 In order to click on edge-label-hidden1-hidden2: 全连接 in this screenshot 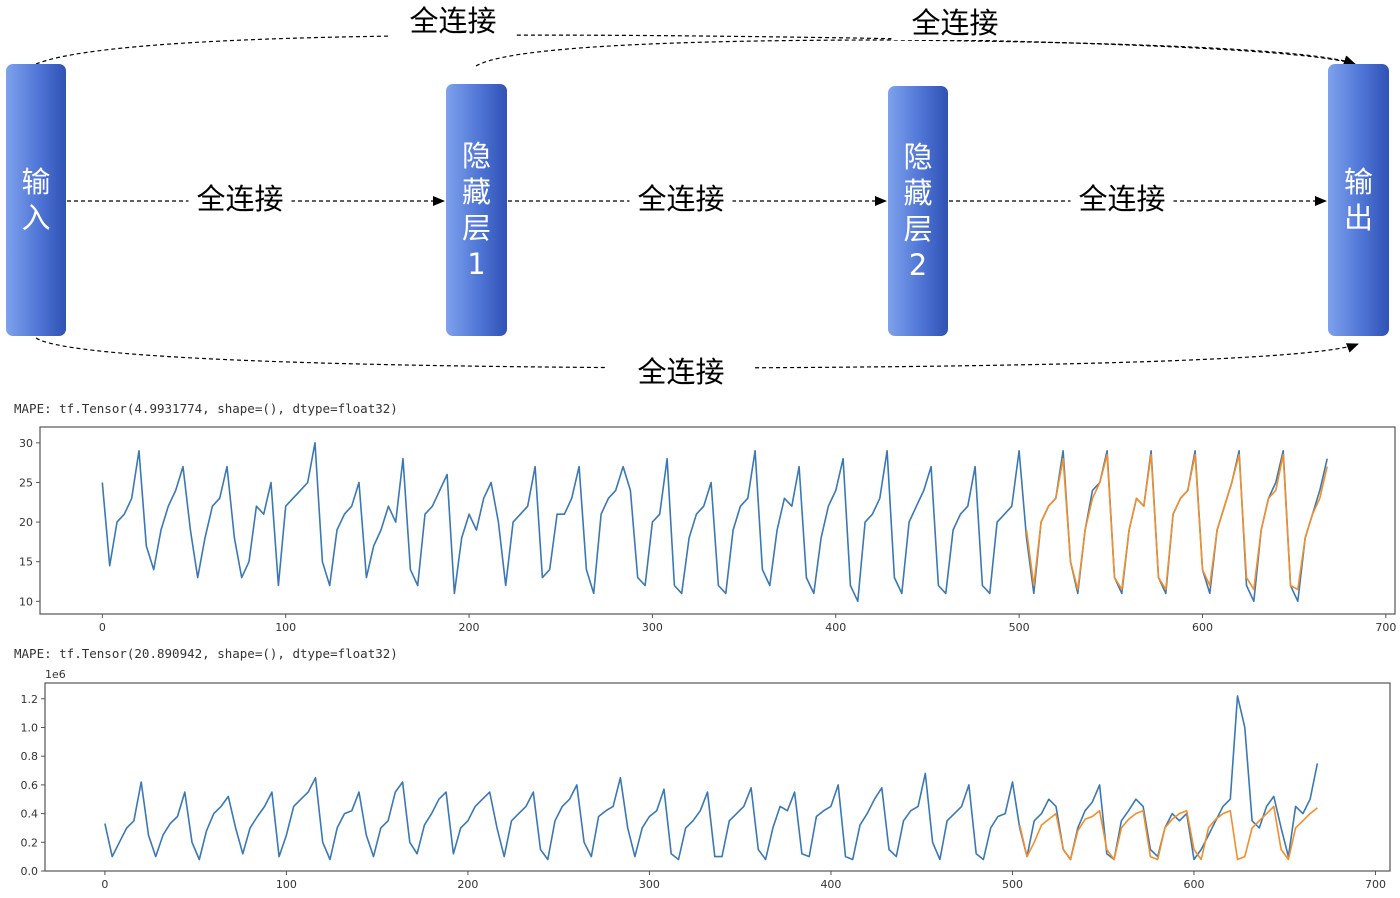, I will do `click(681, 199)`.